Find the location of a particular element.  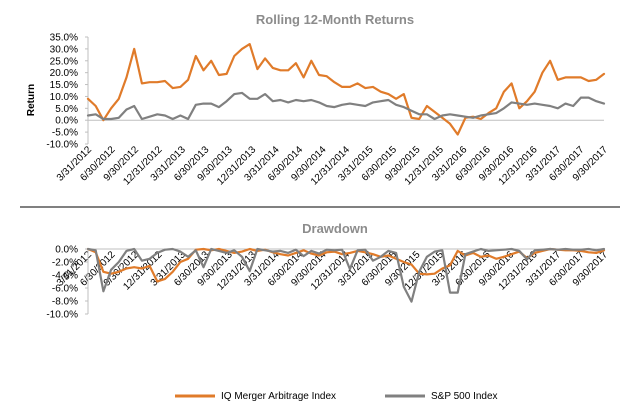

drawdown-y-tick-label: -4.0% is located at coordinates (65, 276).